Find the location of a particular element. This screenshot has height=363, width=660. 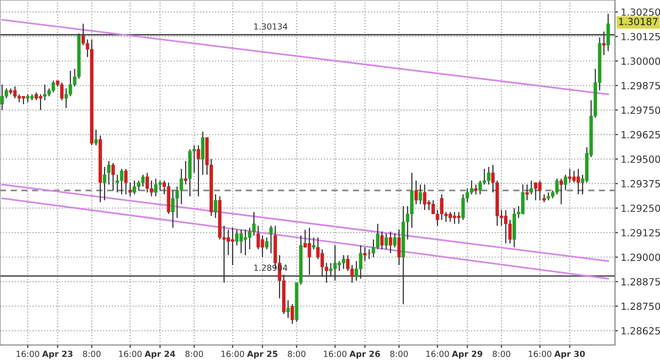

x-tick-label: Apr 30 is located at coordinates (569, 354).